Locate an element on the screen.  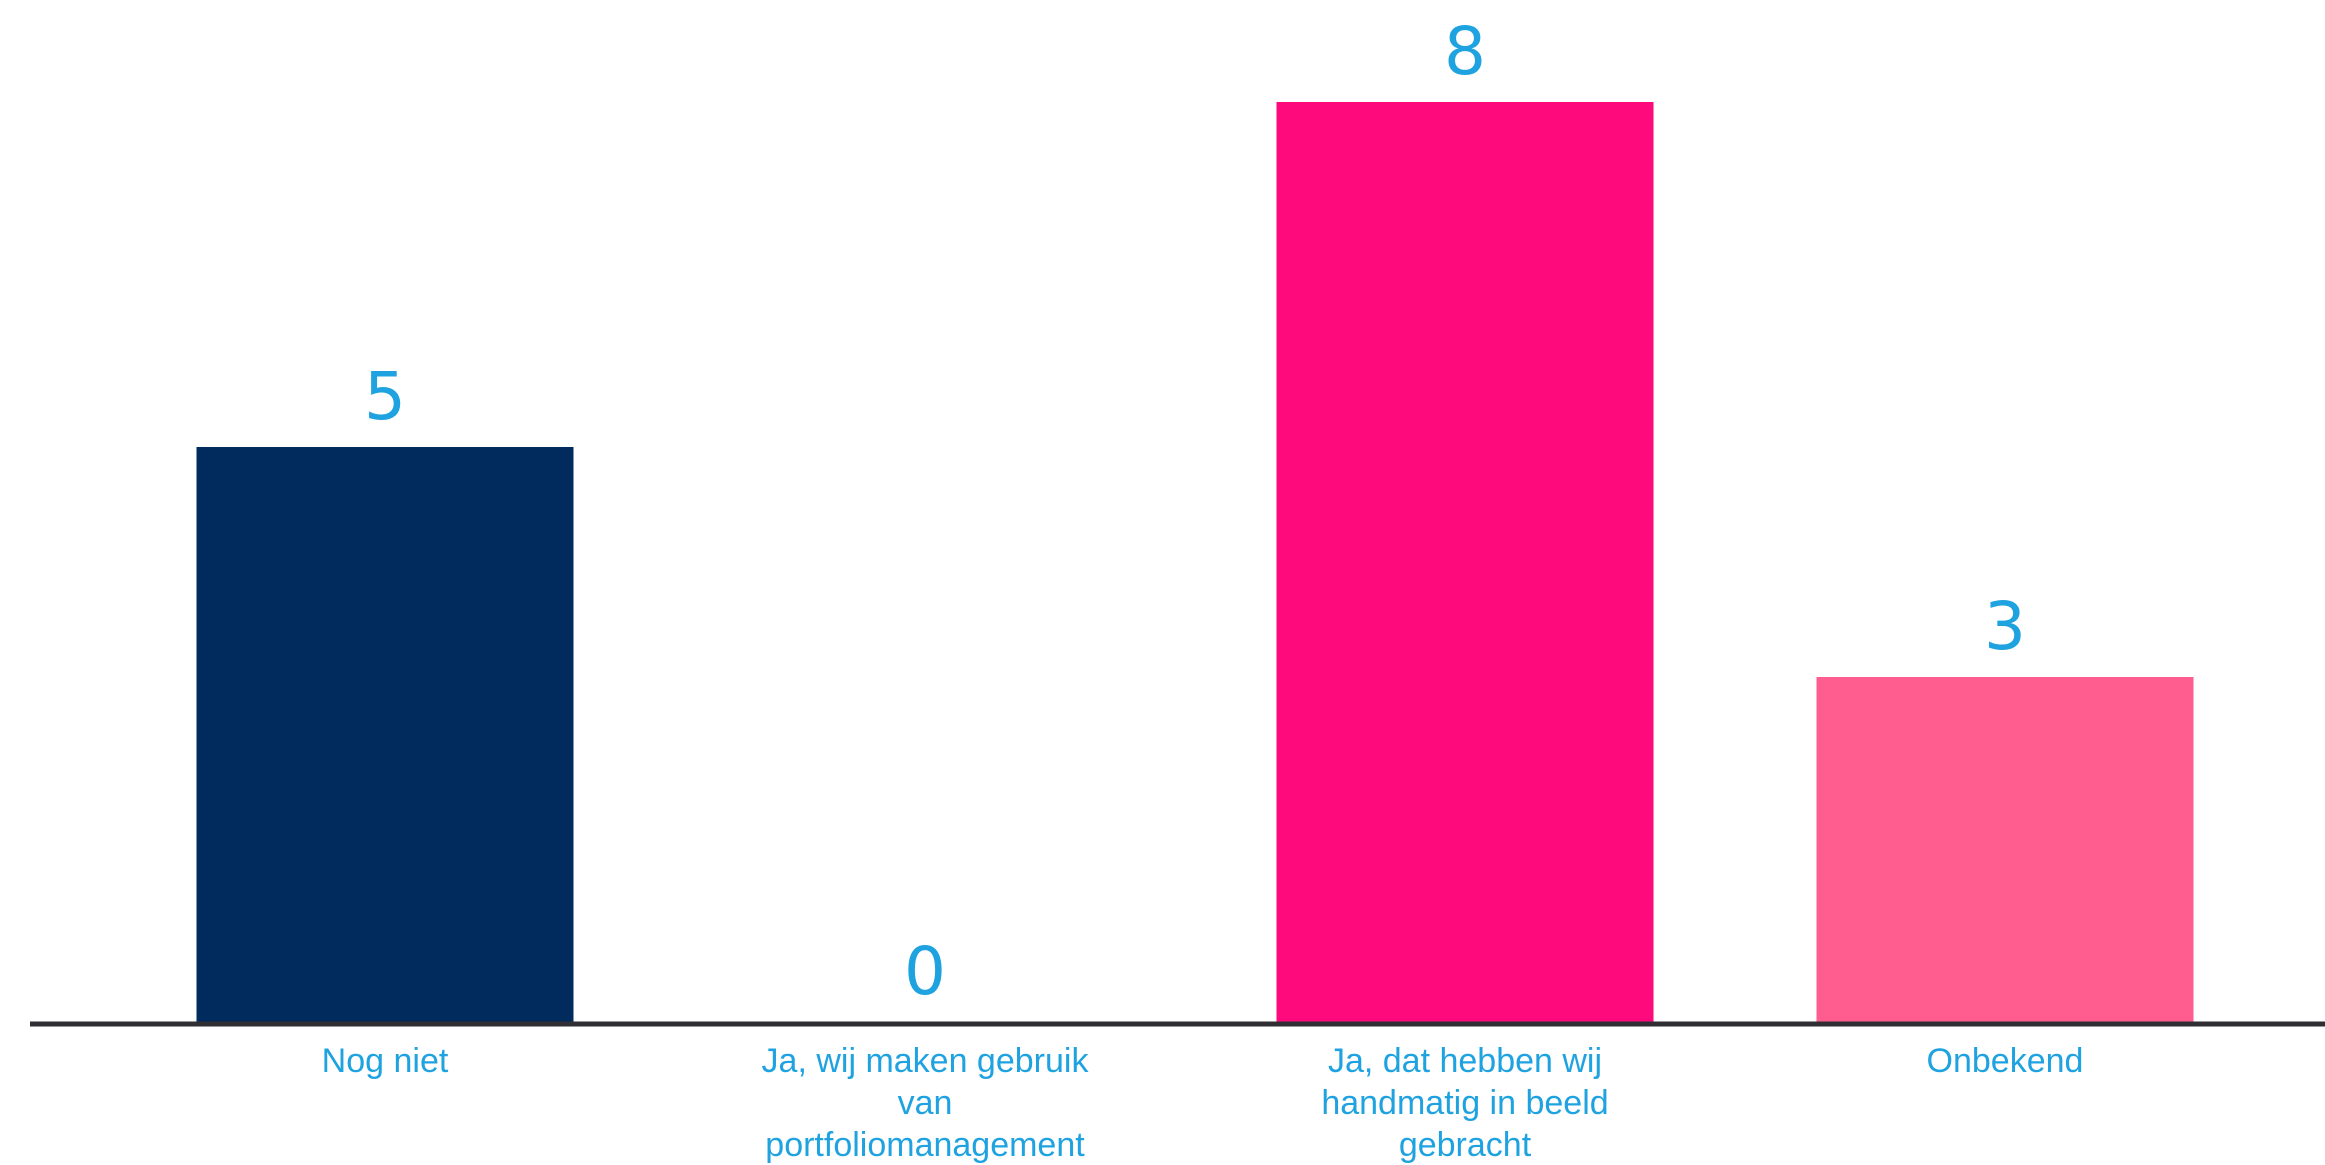
category-label-line: handmatig in beeld is located at coordinates (1464, 1103).